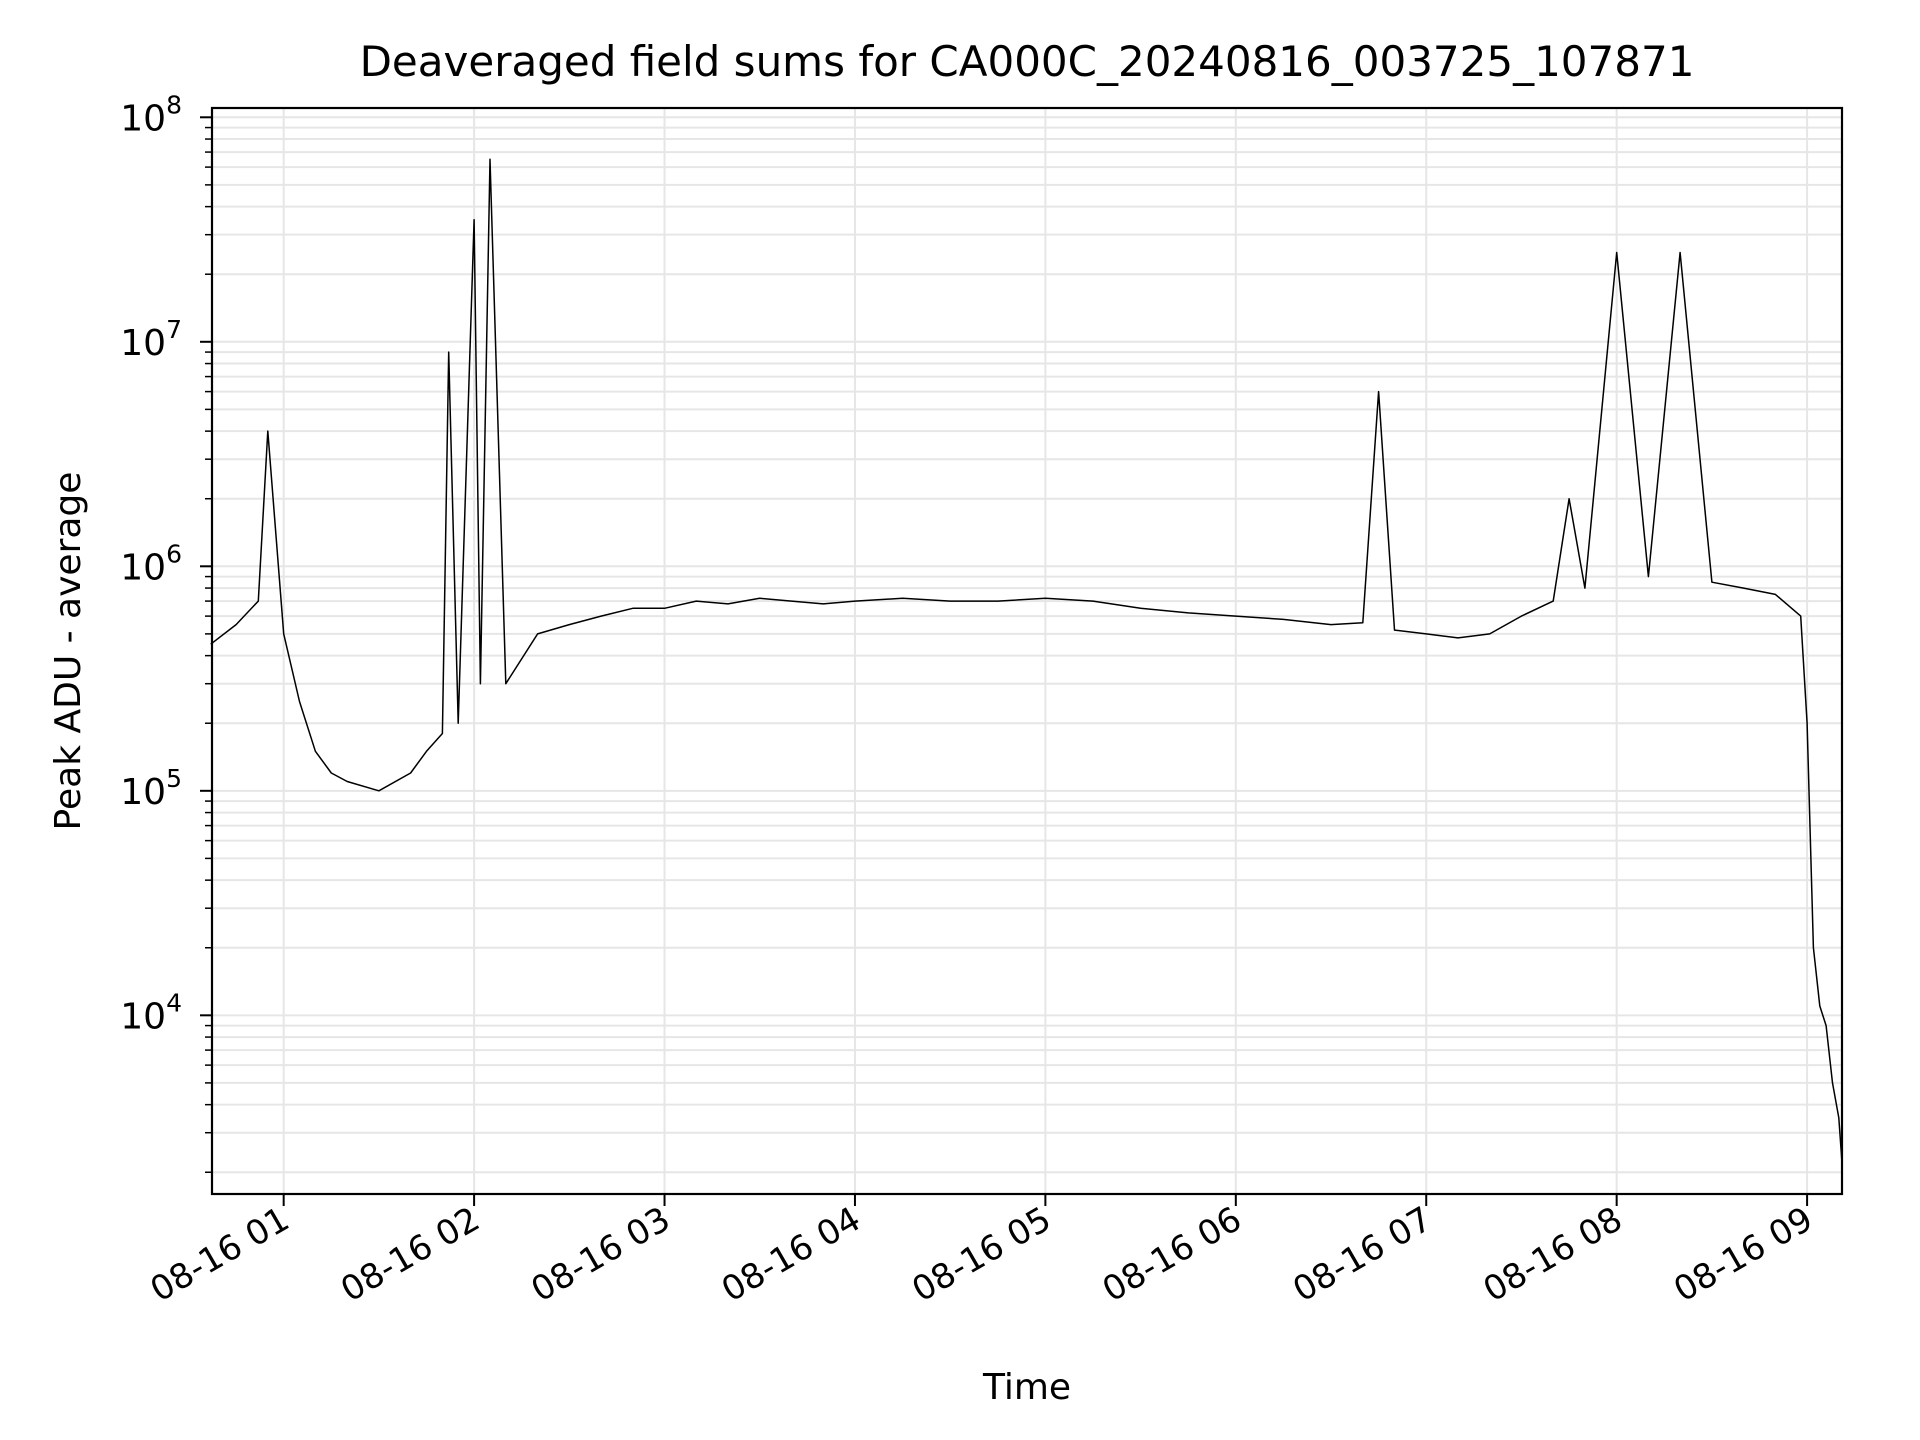  What do you see at coordinates (1026, 1387) in the screenshot?
I see `x-axis-label: Time` at bounding box center [1026, 1387].